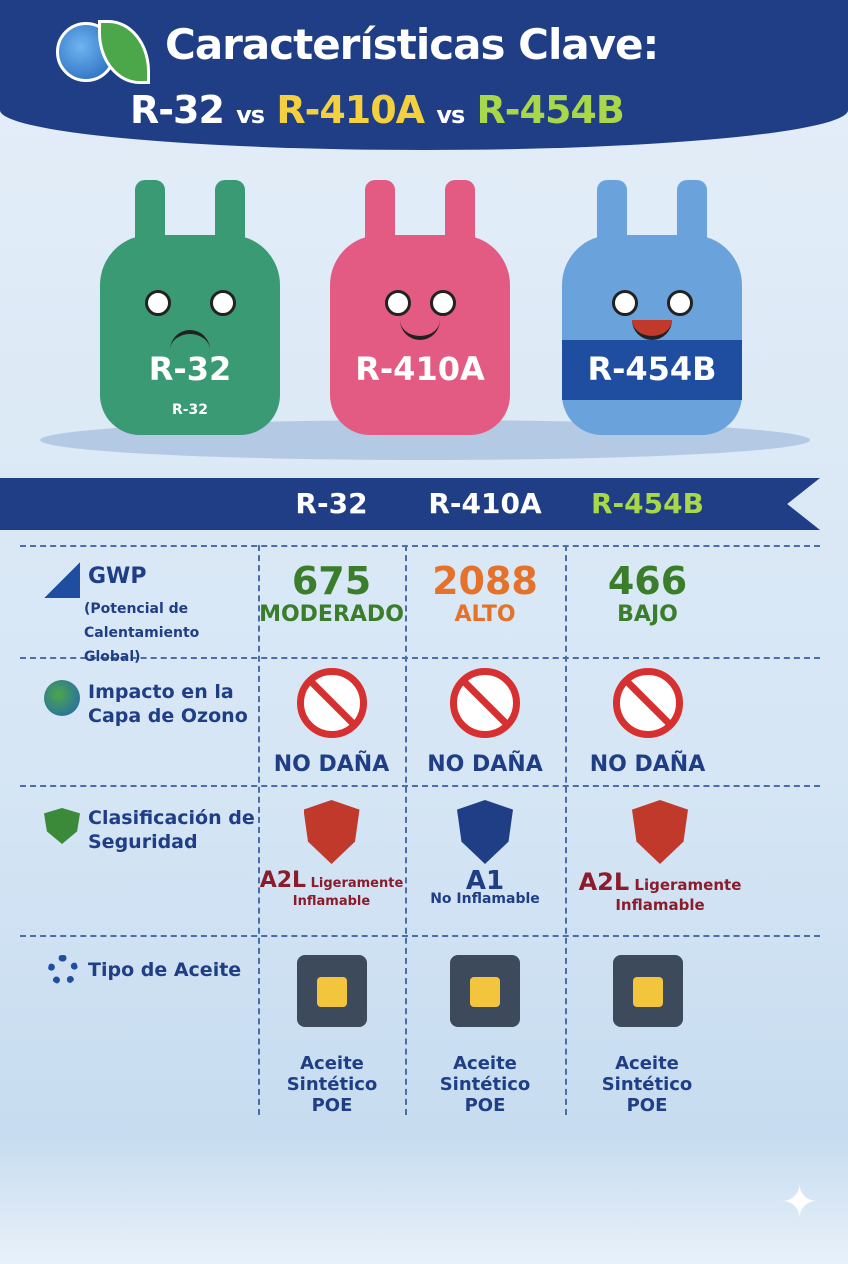 This screenshot has width=848, height=1264. I want to click on tank-r32: R-32 R-32, so click(190, 310).